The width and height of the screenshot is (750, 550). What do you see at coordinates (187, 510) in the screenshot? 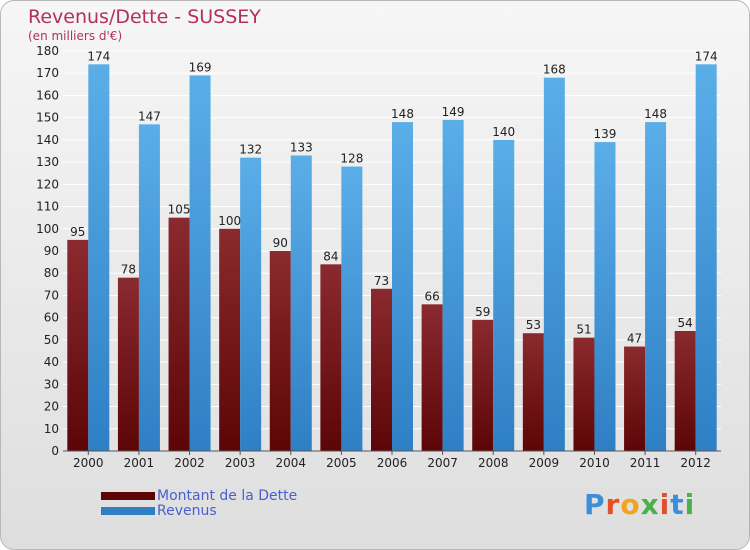
I see `legend-label-revenue: Revenus` at bounding box center [187, 510].